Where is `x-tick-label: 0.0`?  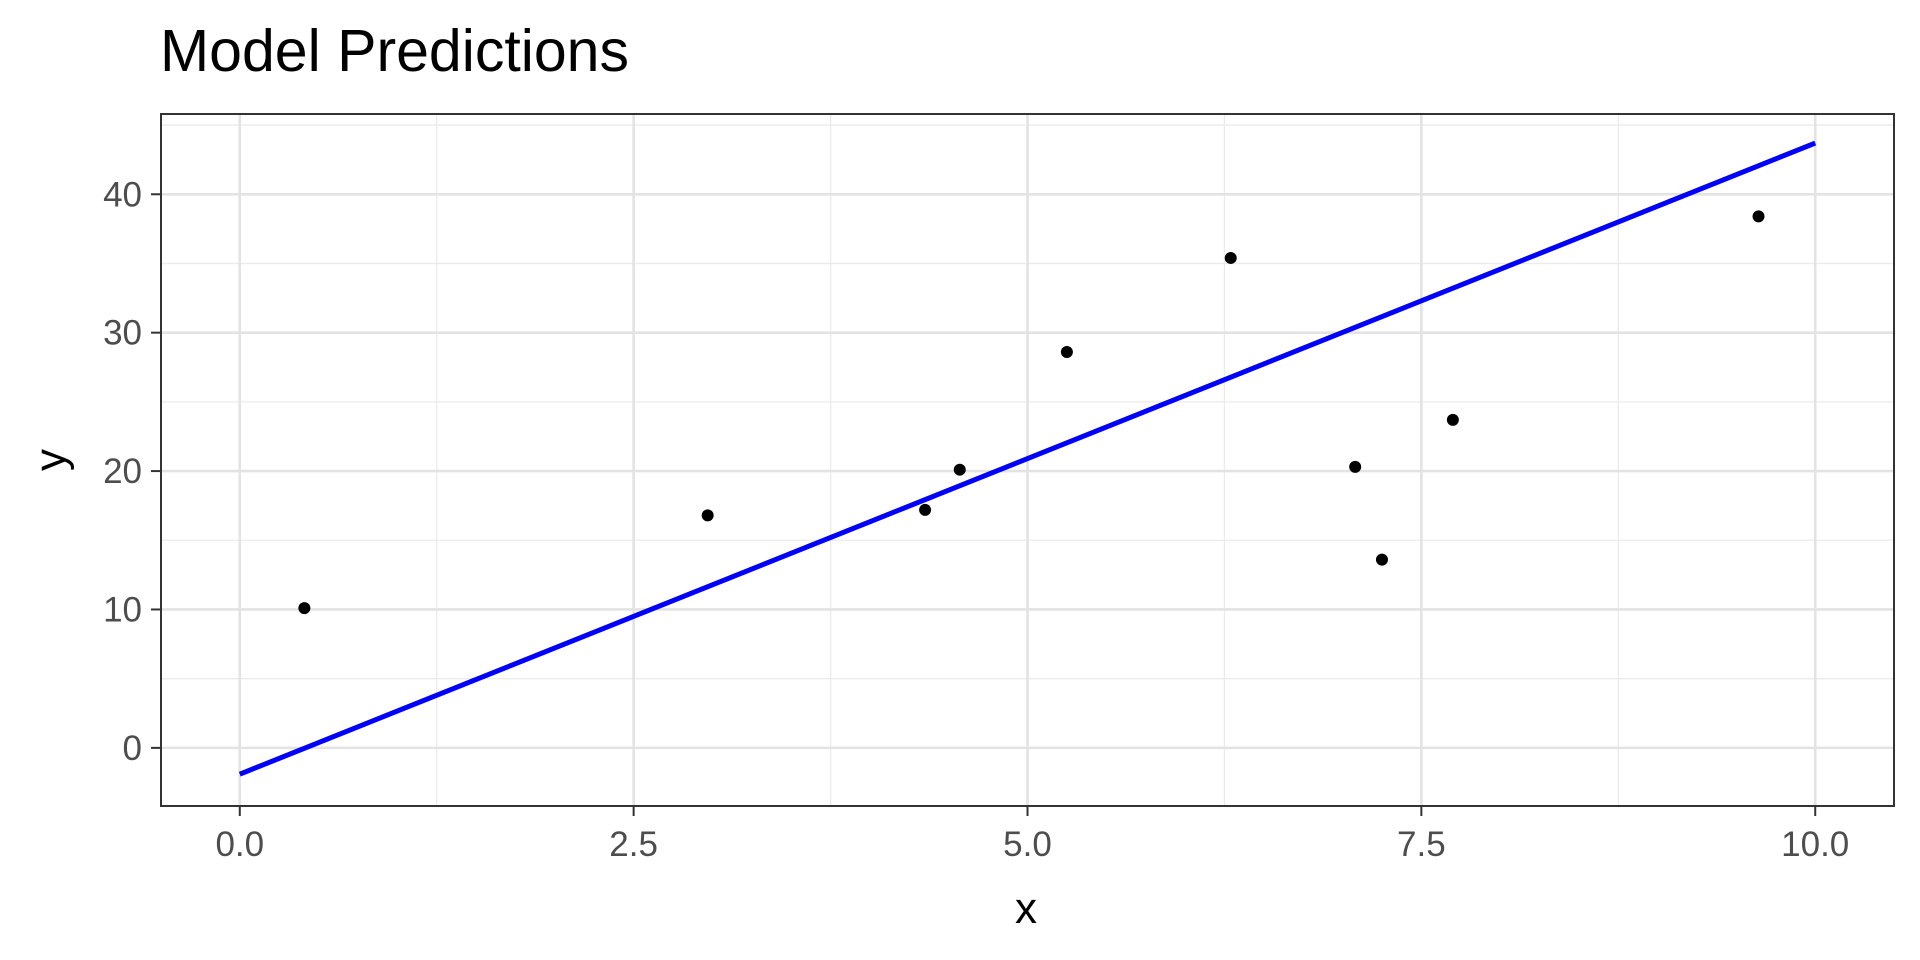
x-tick-label: 0.0 is located at coordinates (239, 844).